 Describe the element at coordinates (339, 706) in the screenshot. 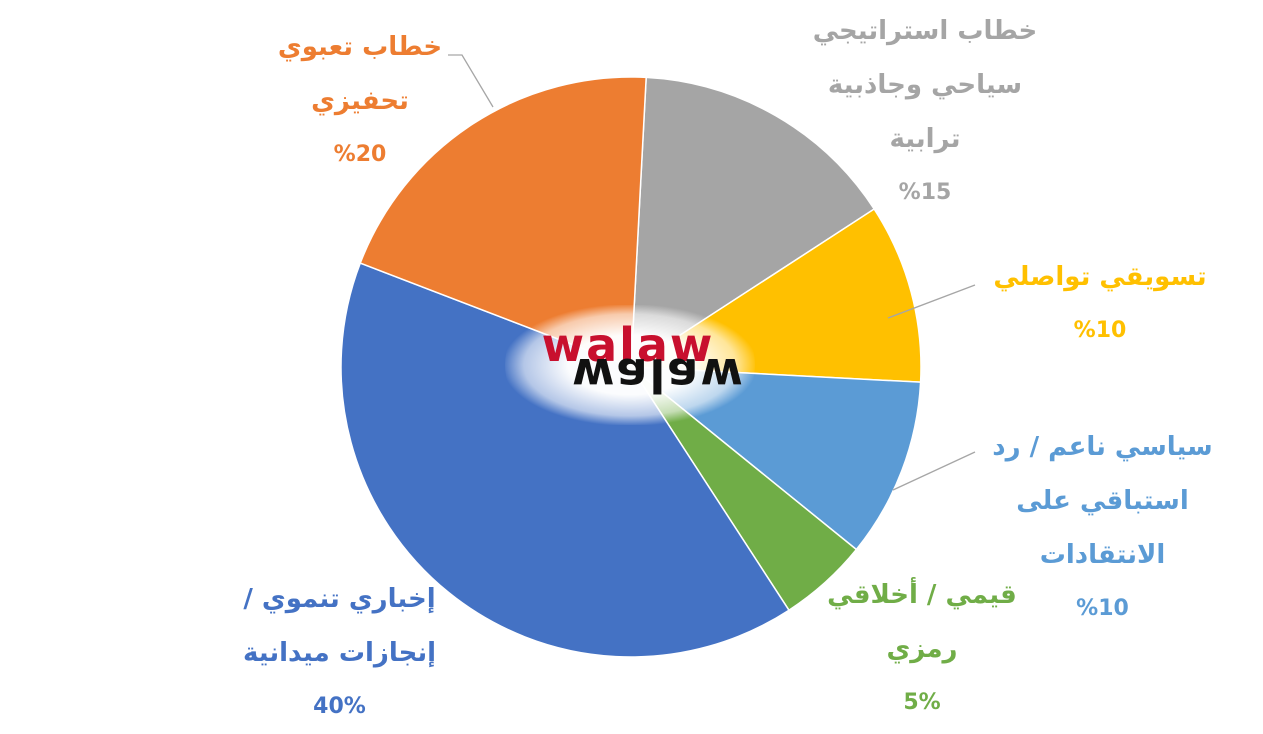

I see `slice-value-news: 40%` at that location.